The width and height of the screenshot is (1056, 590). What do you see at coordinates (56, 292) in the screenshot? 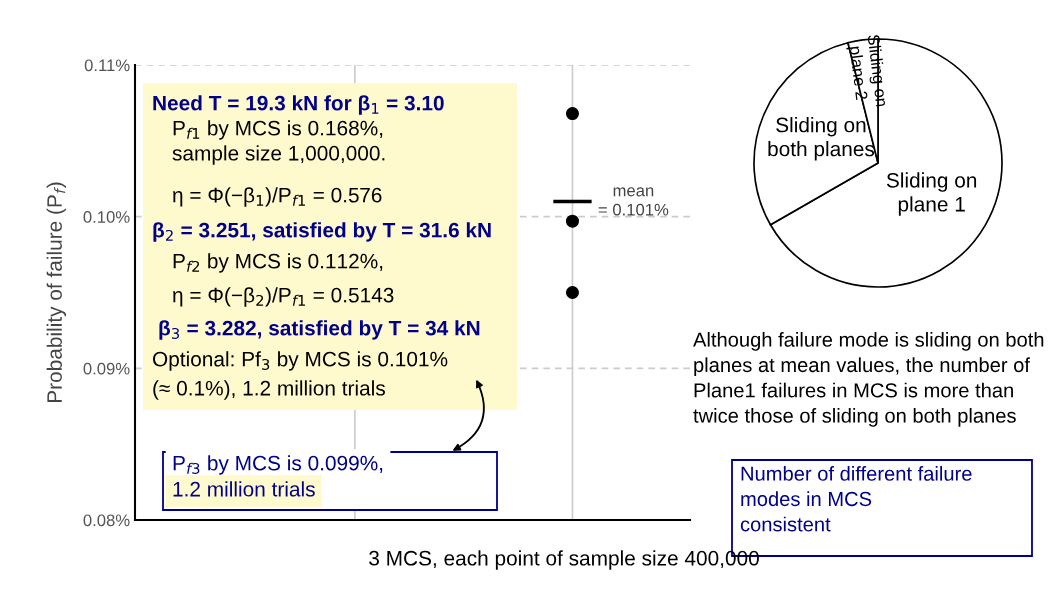
I see `y-axis-title: Probability of failure (P$_{f}$)` at bounding box center [56, 292].